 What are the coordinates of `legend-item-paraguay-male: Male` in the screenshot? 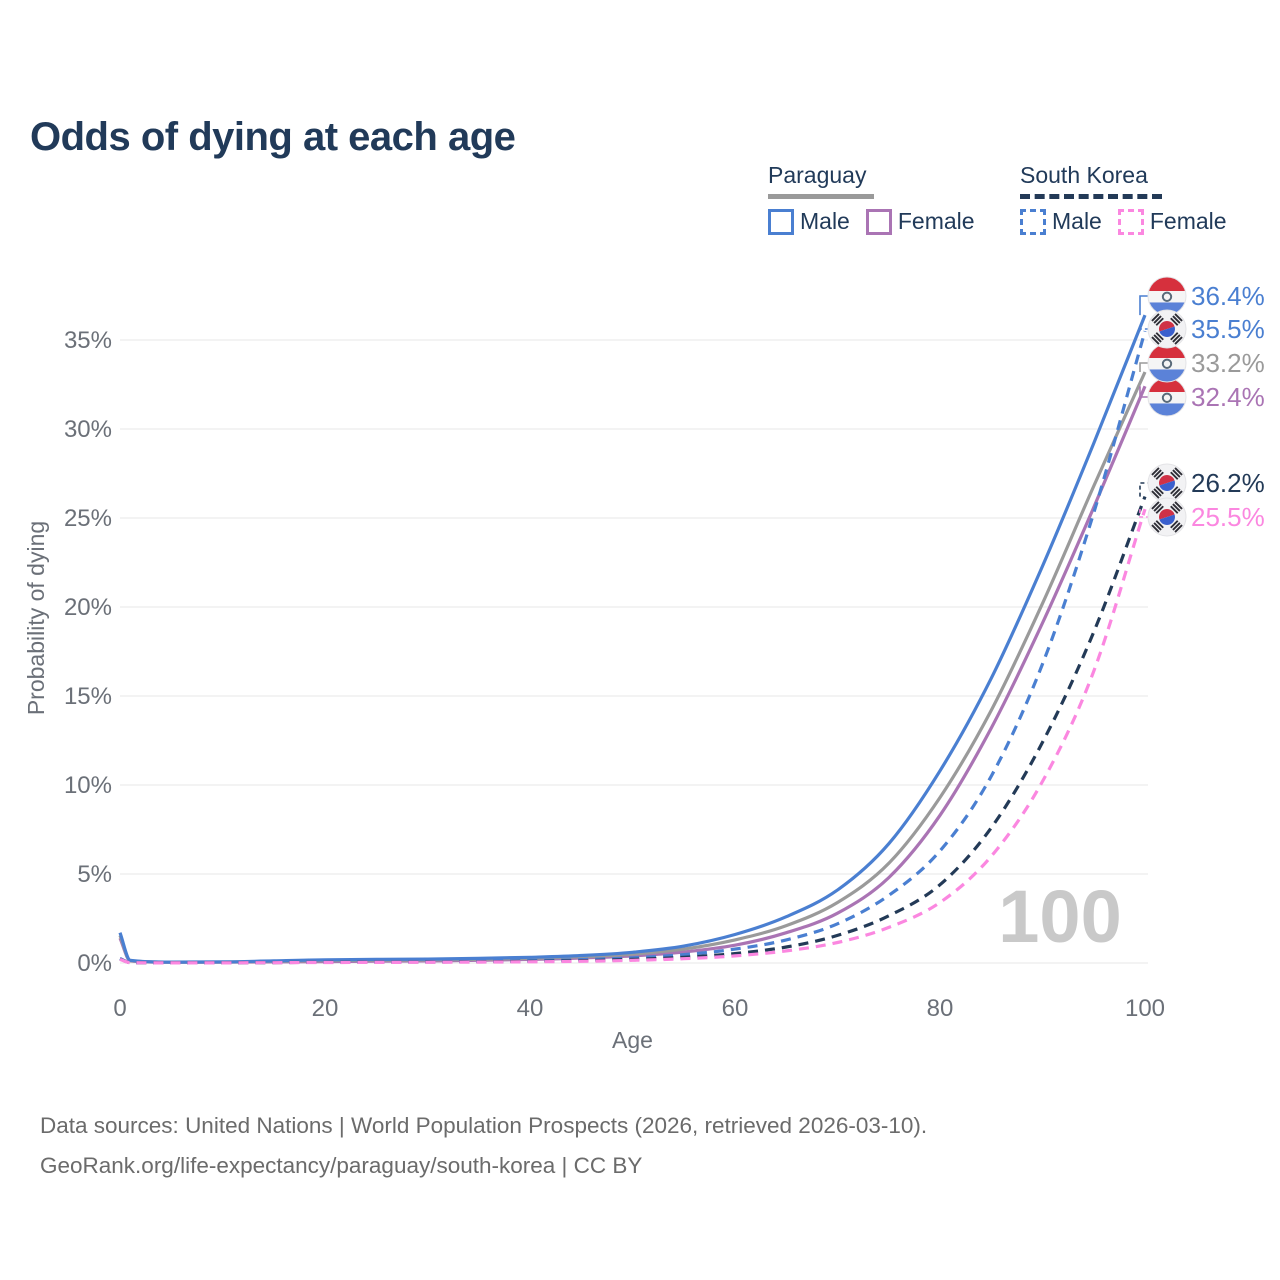 It's located at (809, 221).